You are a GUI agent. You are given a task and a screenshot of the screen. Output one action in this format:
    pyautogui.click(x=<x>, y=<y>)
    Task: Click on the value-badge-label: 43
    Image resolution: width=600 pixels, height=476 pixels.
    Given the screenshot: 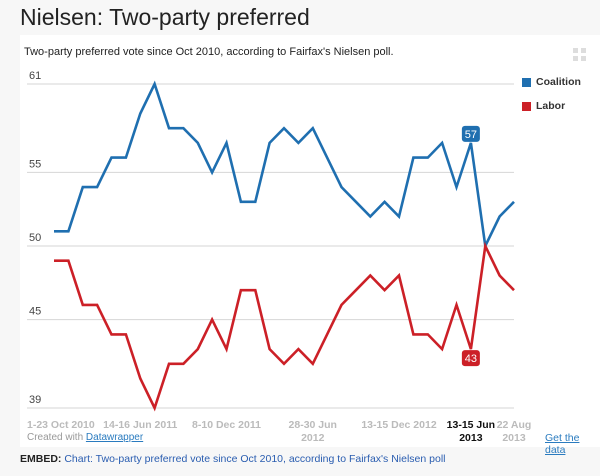 What is the action you would take?
    pyautogui.click(x=471, y=359)
    